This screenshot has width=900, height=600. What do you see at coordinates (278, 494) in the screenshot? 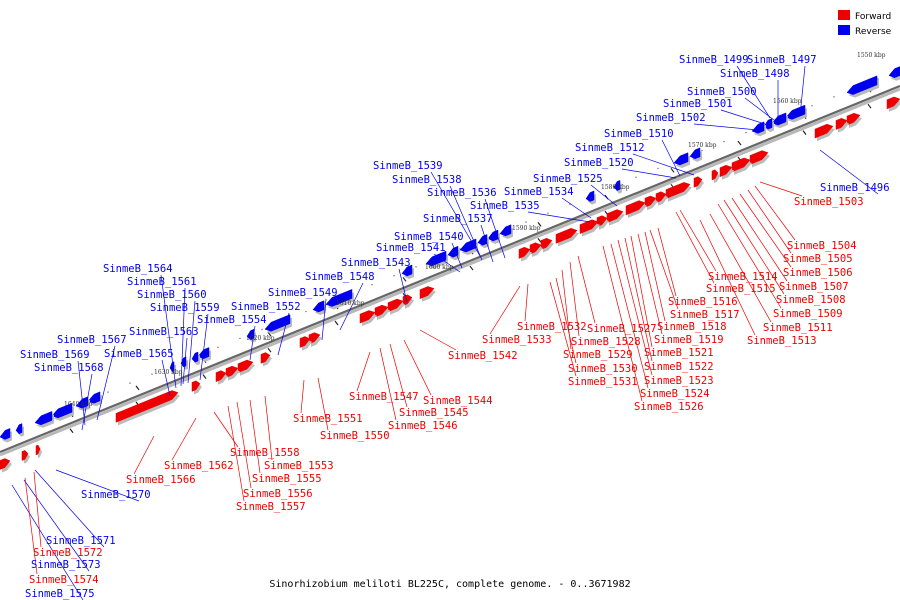
I see `forward-gene-label: SinmeB_1556` at bounding box center [278, 494].